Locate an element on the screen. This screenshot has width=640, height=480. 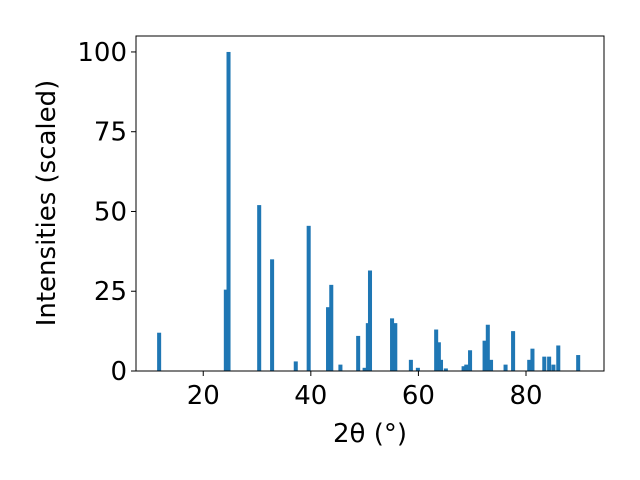
y-tick-label: 50 is located at coordinates (110, 212).